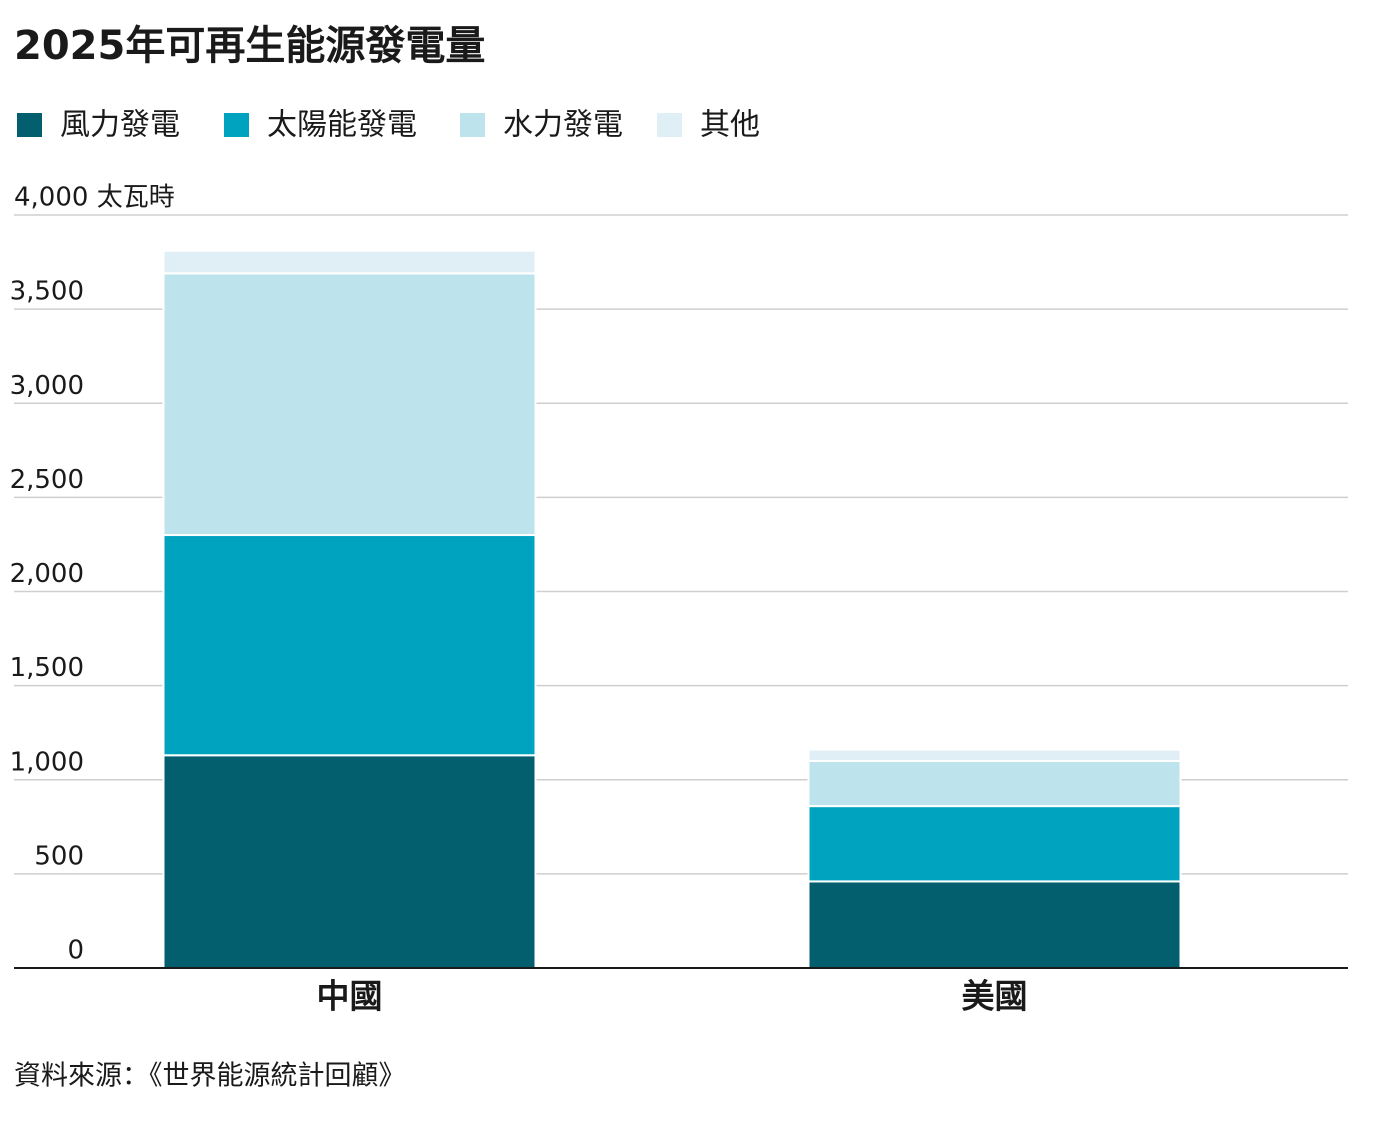 The image size is (1400, 1123). What do you see at coordinates (47, 480) in the screenshot?
I see `y-tick-label: 2,500` at bounding box center [47, 480].